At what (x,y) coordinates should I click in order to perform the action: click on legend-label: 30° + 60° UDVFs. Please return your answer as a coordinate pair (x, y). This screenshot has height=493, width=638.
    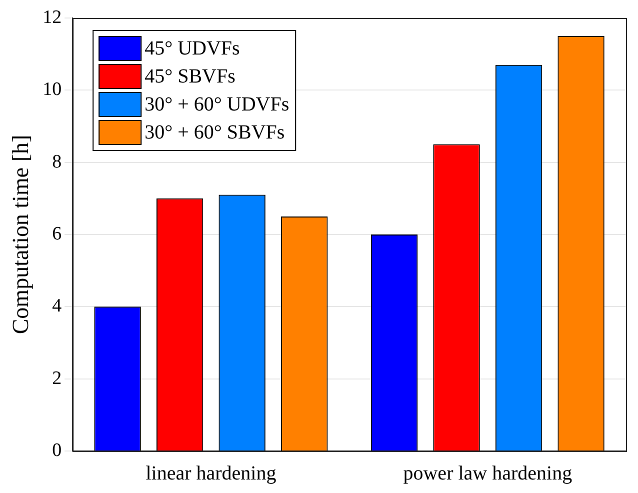
    Looking at the image, I should click on (217, 104).